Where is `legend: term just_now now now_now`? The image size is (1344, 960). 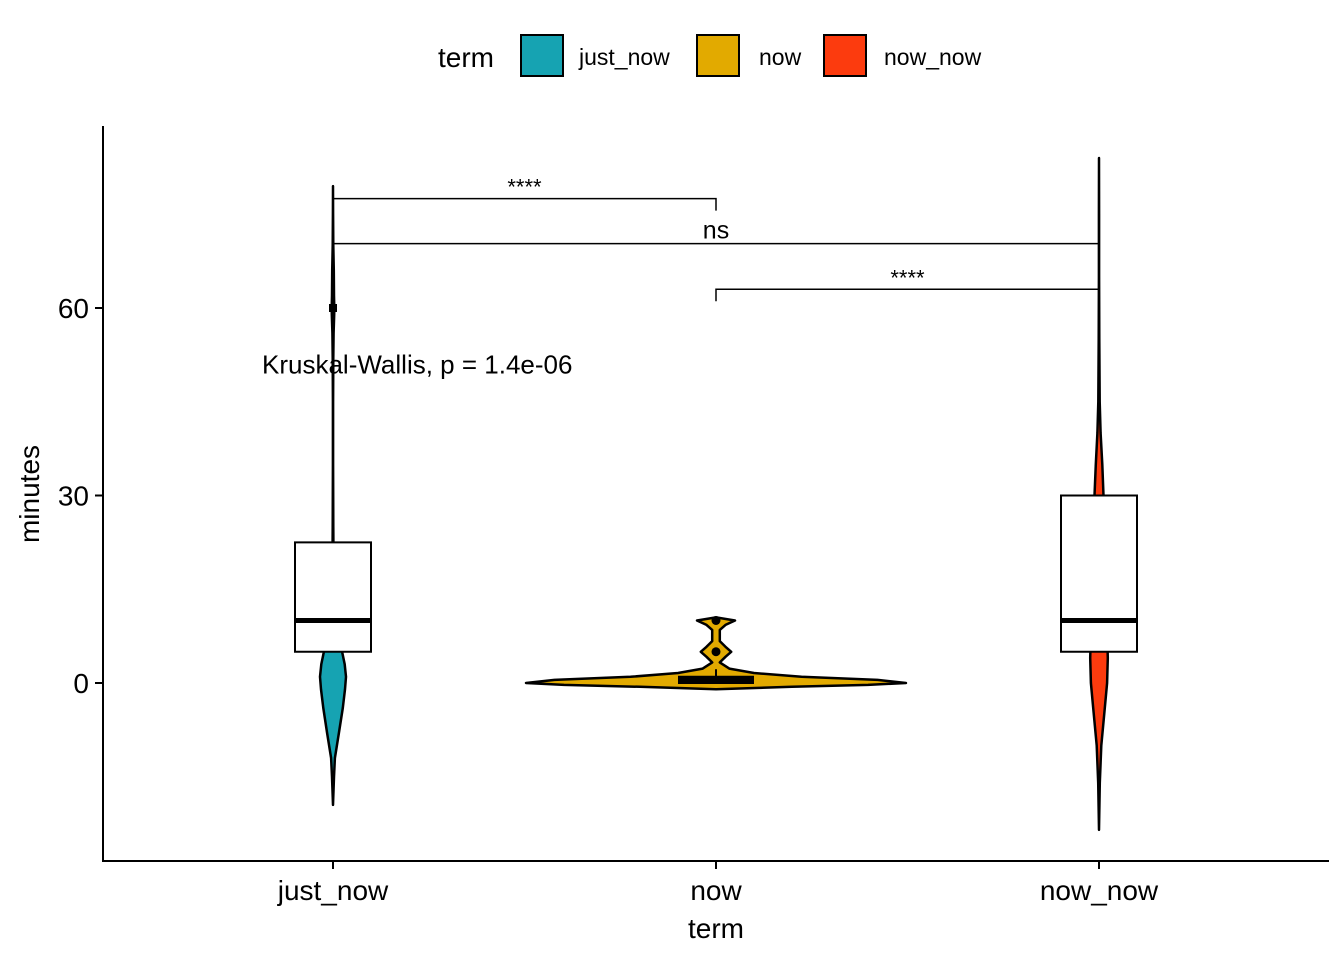
legend: term just_now now now_now is located at coordinates (710, 55).